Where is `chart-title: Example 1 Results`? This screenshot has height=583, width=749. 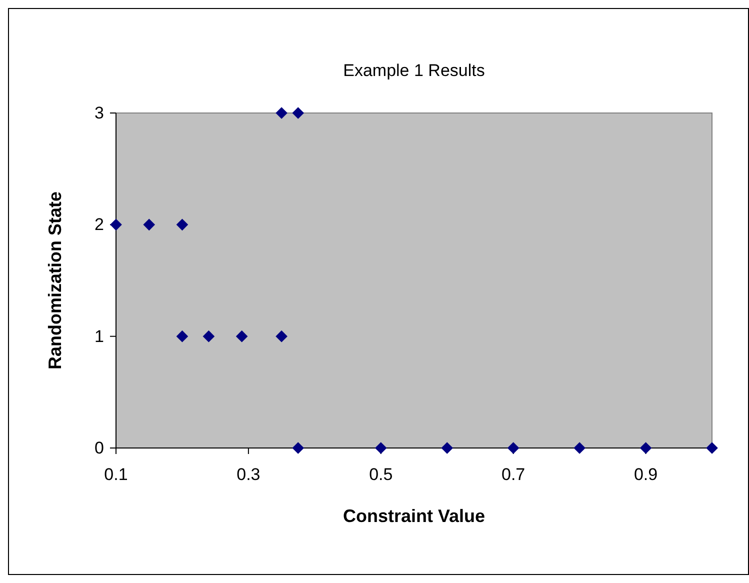 chart-title: Example 1 Results is located at coordinates (414, 70).